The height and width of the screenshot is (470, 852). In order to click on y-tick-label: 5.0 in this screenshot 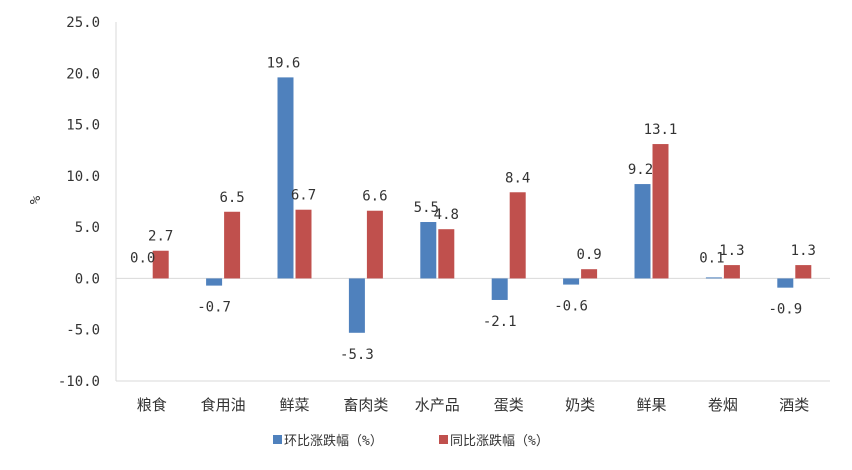, I will do `click(87, 228)`.